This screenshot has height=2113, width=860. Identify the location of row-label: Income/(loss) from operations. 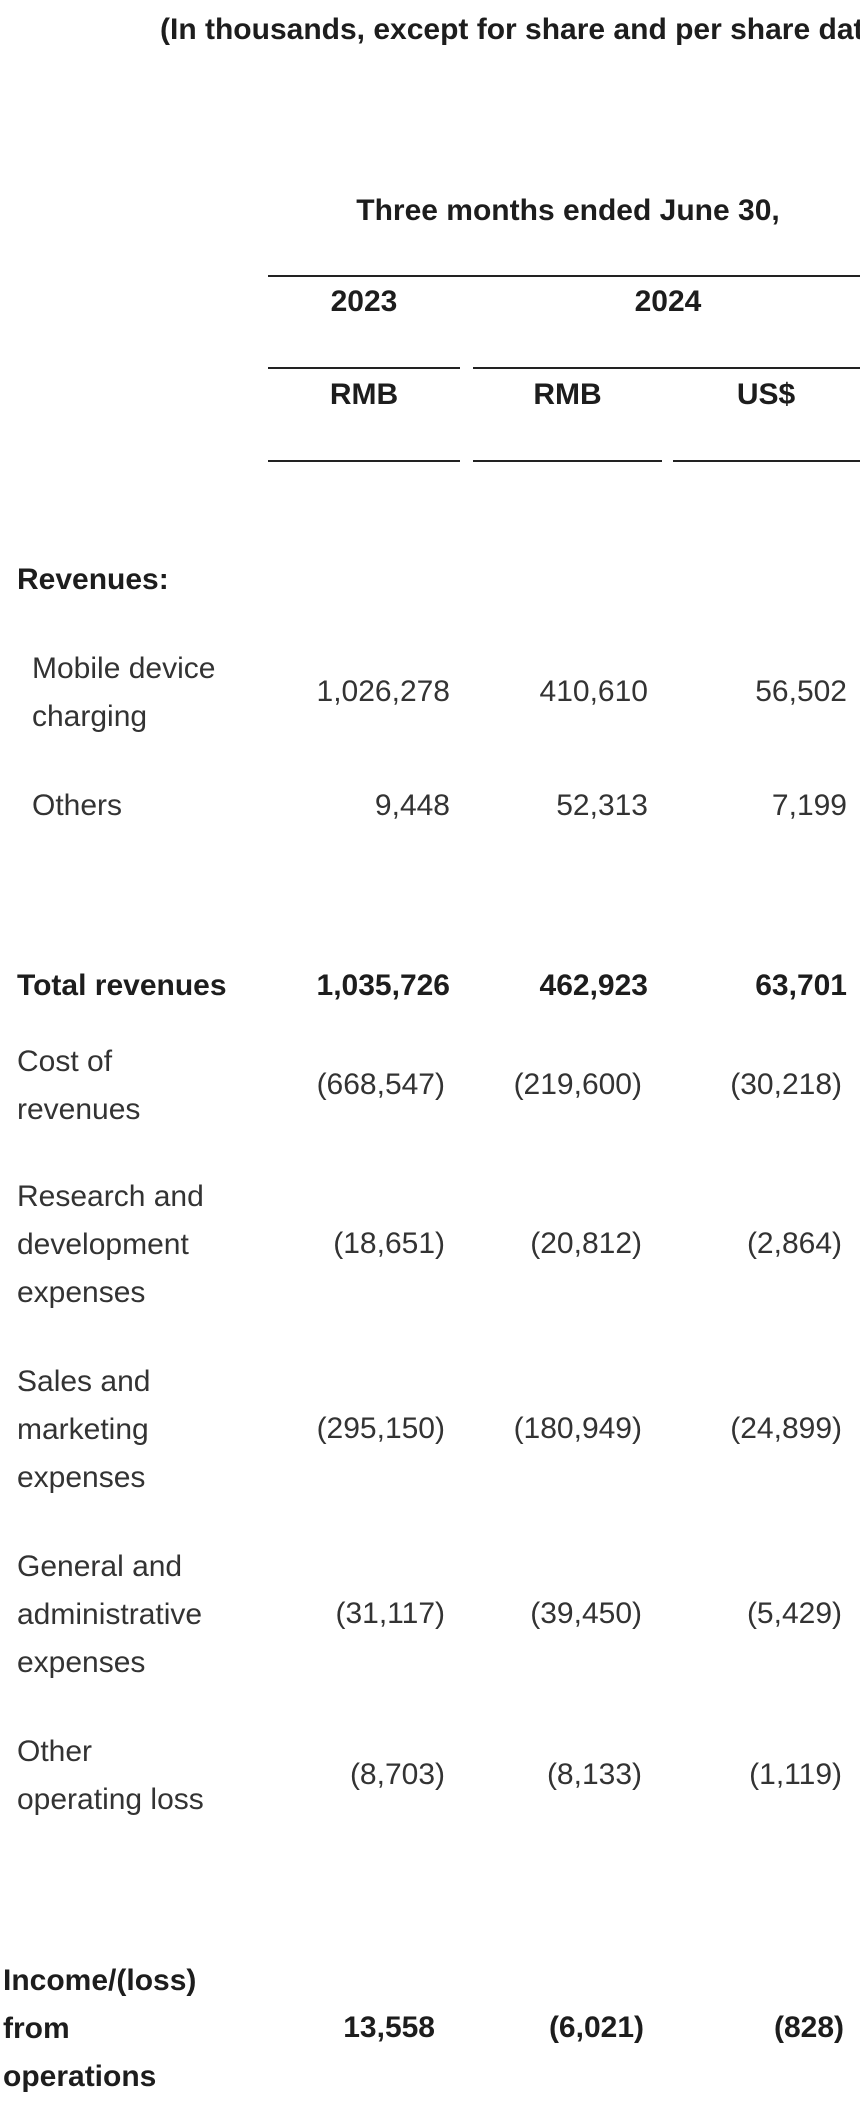
(100, 2028).